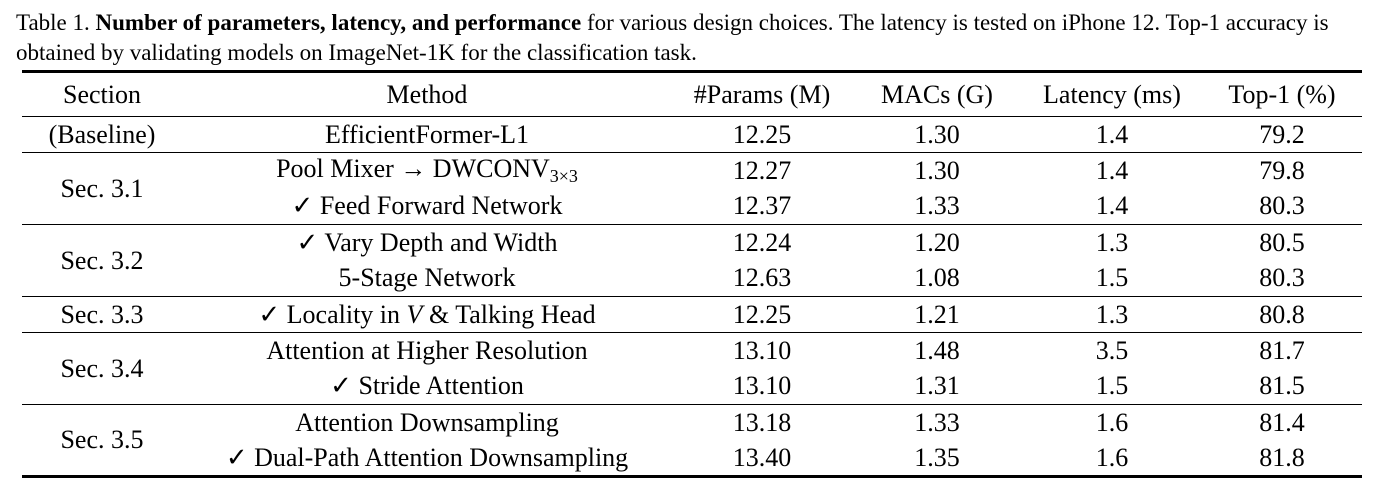 Image resolution: width=1386 pixels, height=500 pixels. What do you see at coordinates (1282, 170) in the screenshot?
I see `top1-cell: 79.8` at bounding box center [1282, 170].